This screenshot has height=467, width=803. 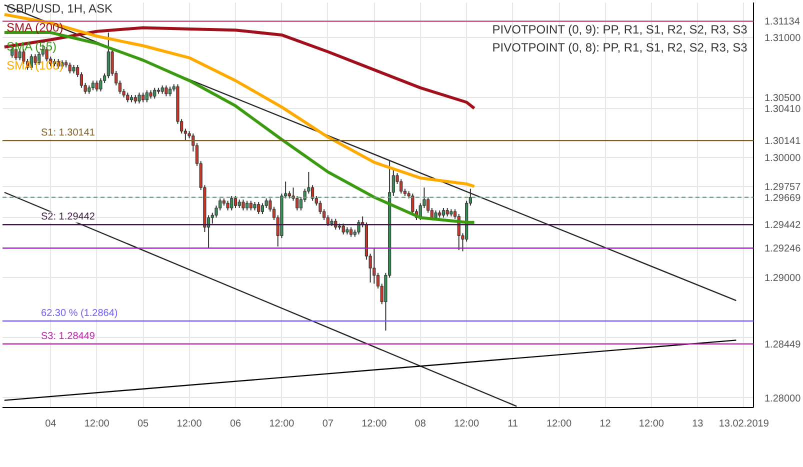 What do you see at coordinates (68, 217) in the screenshot?
I see `ref-line-label: S2: 1.29442` at bounding box center [68, 217].